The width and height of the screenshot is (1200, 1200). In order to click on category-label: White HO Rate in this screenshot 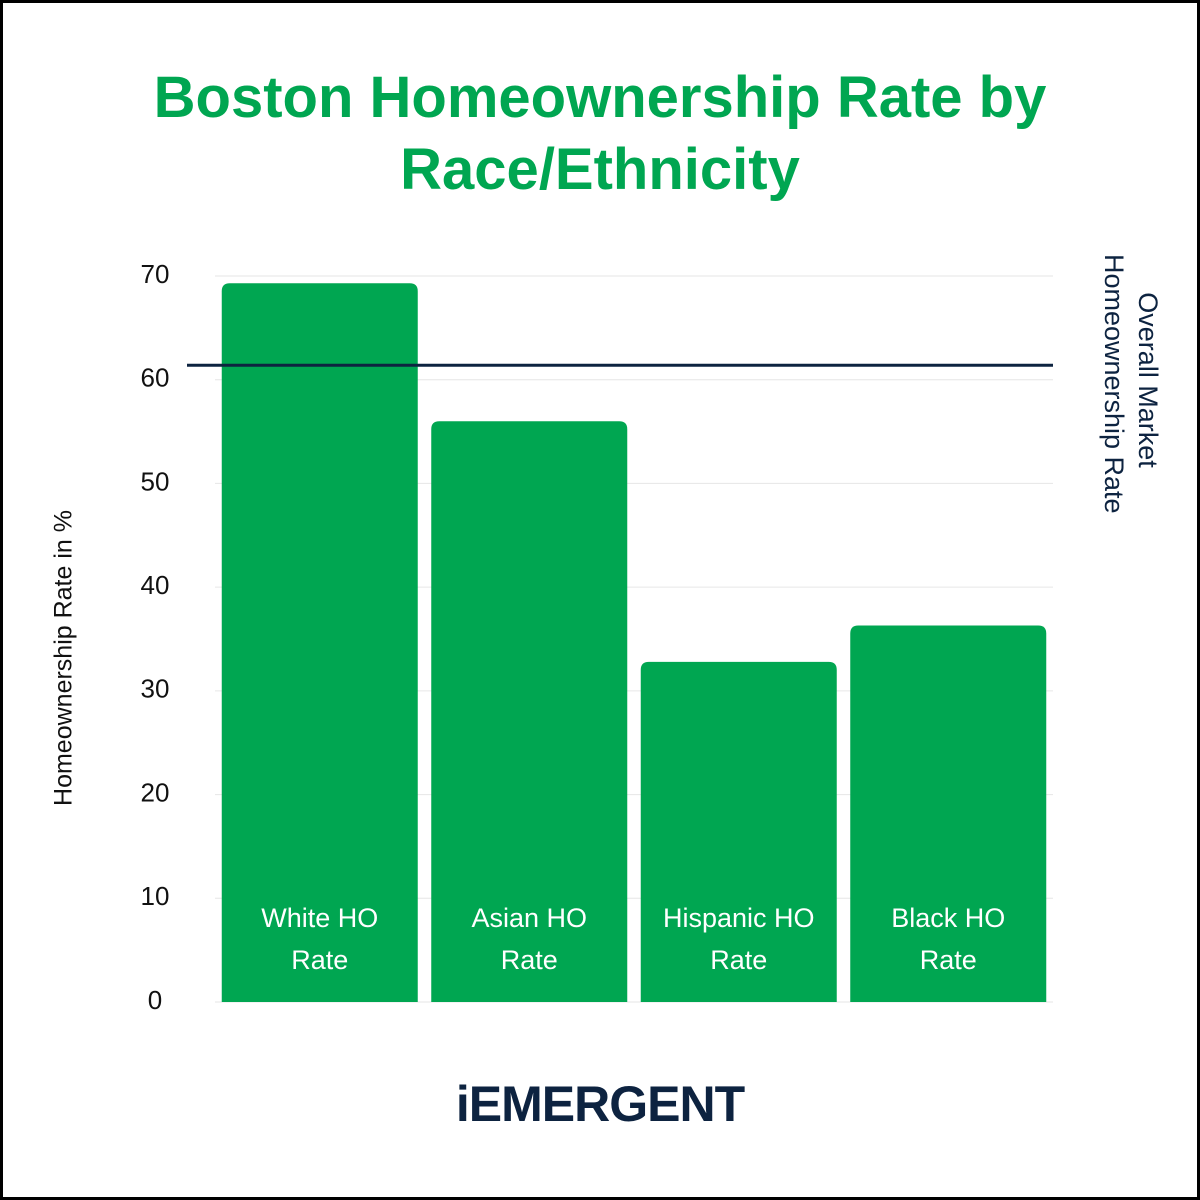, I will do `click(320, 939)`.